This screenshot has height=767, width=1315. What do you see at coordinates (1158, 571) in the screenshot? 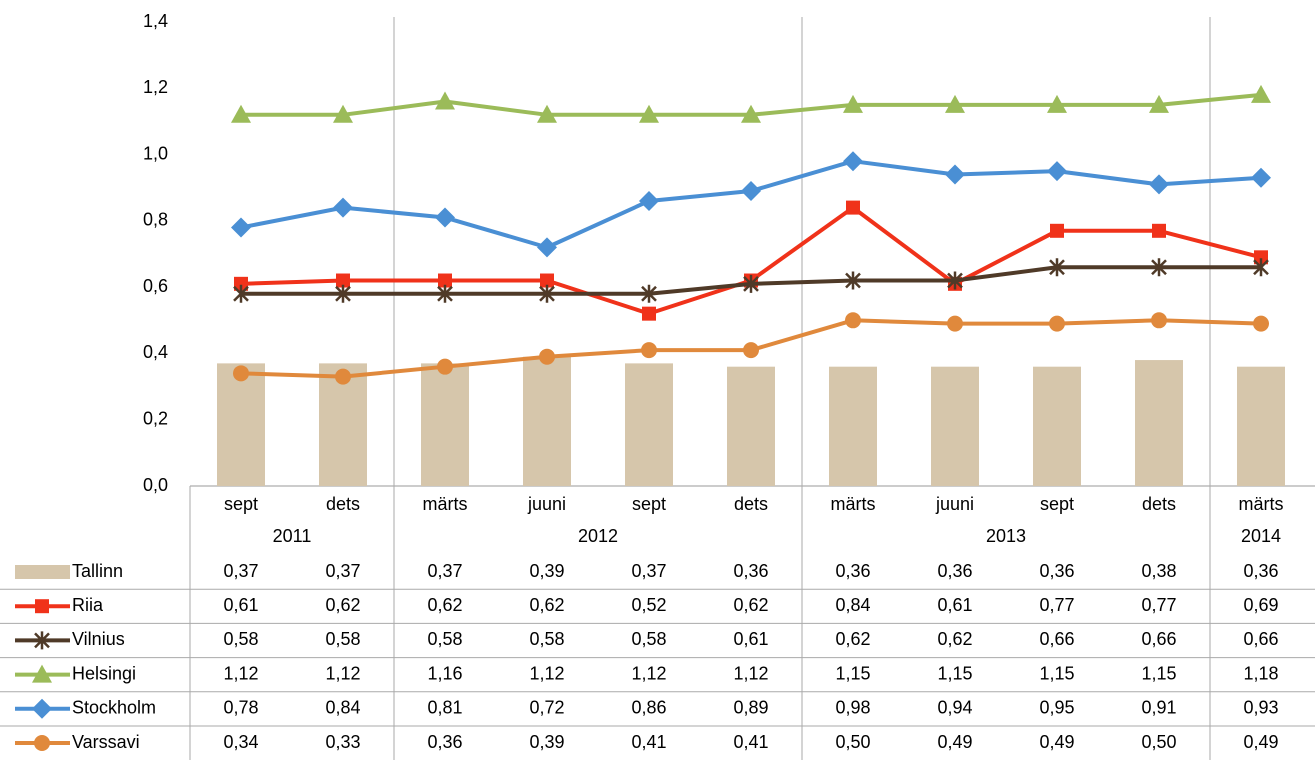
I see `table-value: 0,38` at bounding box center [1158, 571].